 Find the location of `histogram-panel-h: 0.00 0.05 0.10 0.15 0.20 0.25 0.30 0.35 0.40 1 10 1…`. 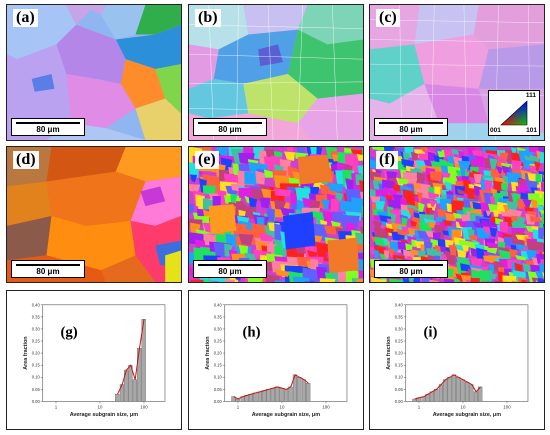

histogram-panel-h: 0.00 0.05 0.10 0.15 0.20 0.25 0.30 0.35 0.40 1 10 1… is located at coordinates (276, 360).